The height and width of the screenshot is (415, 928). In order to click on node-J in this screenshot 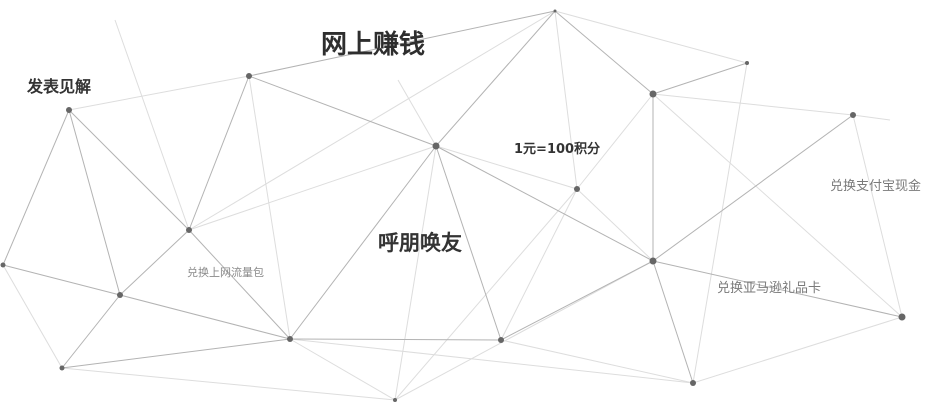, I will do `click(555, 11)`.